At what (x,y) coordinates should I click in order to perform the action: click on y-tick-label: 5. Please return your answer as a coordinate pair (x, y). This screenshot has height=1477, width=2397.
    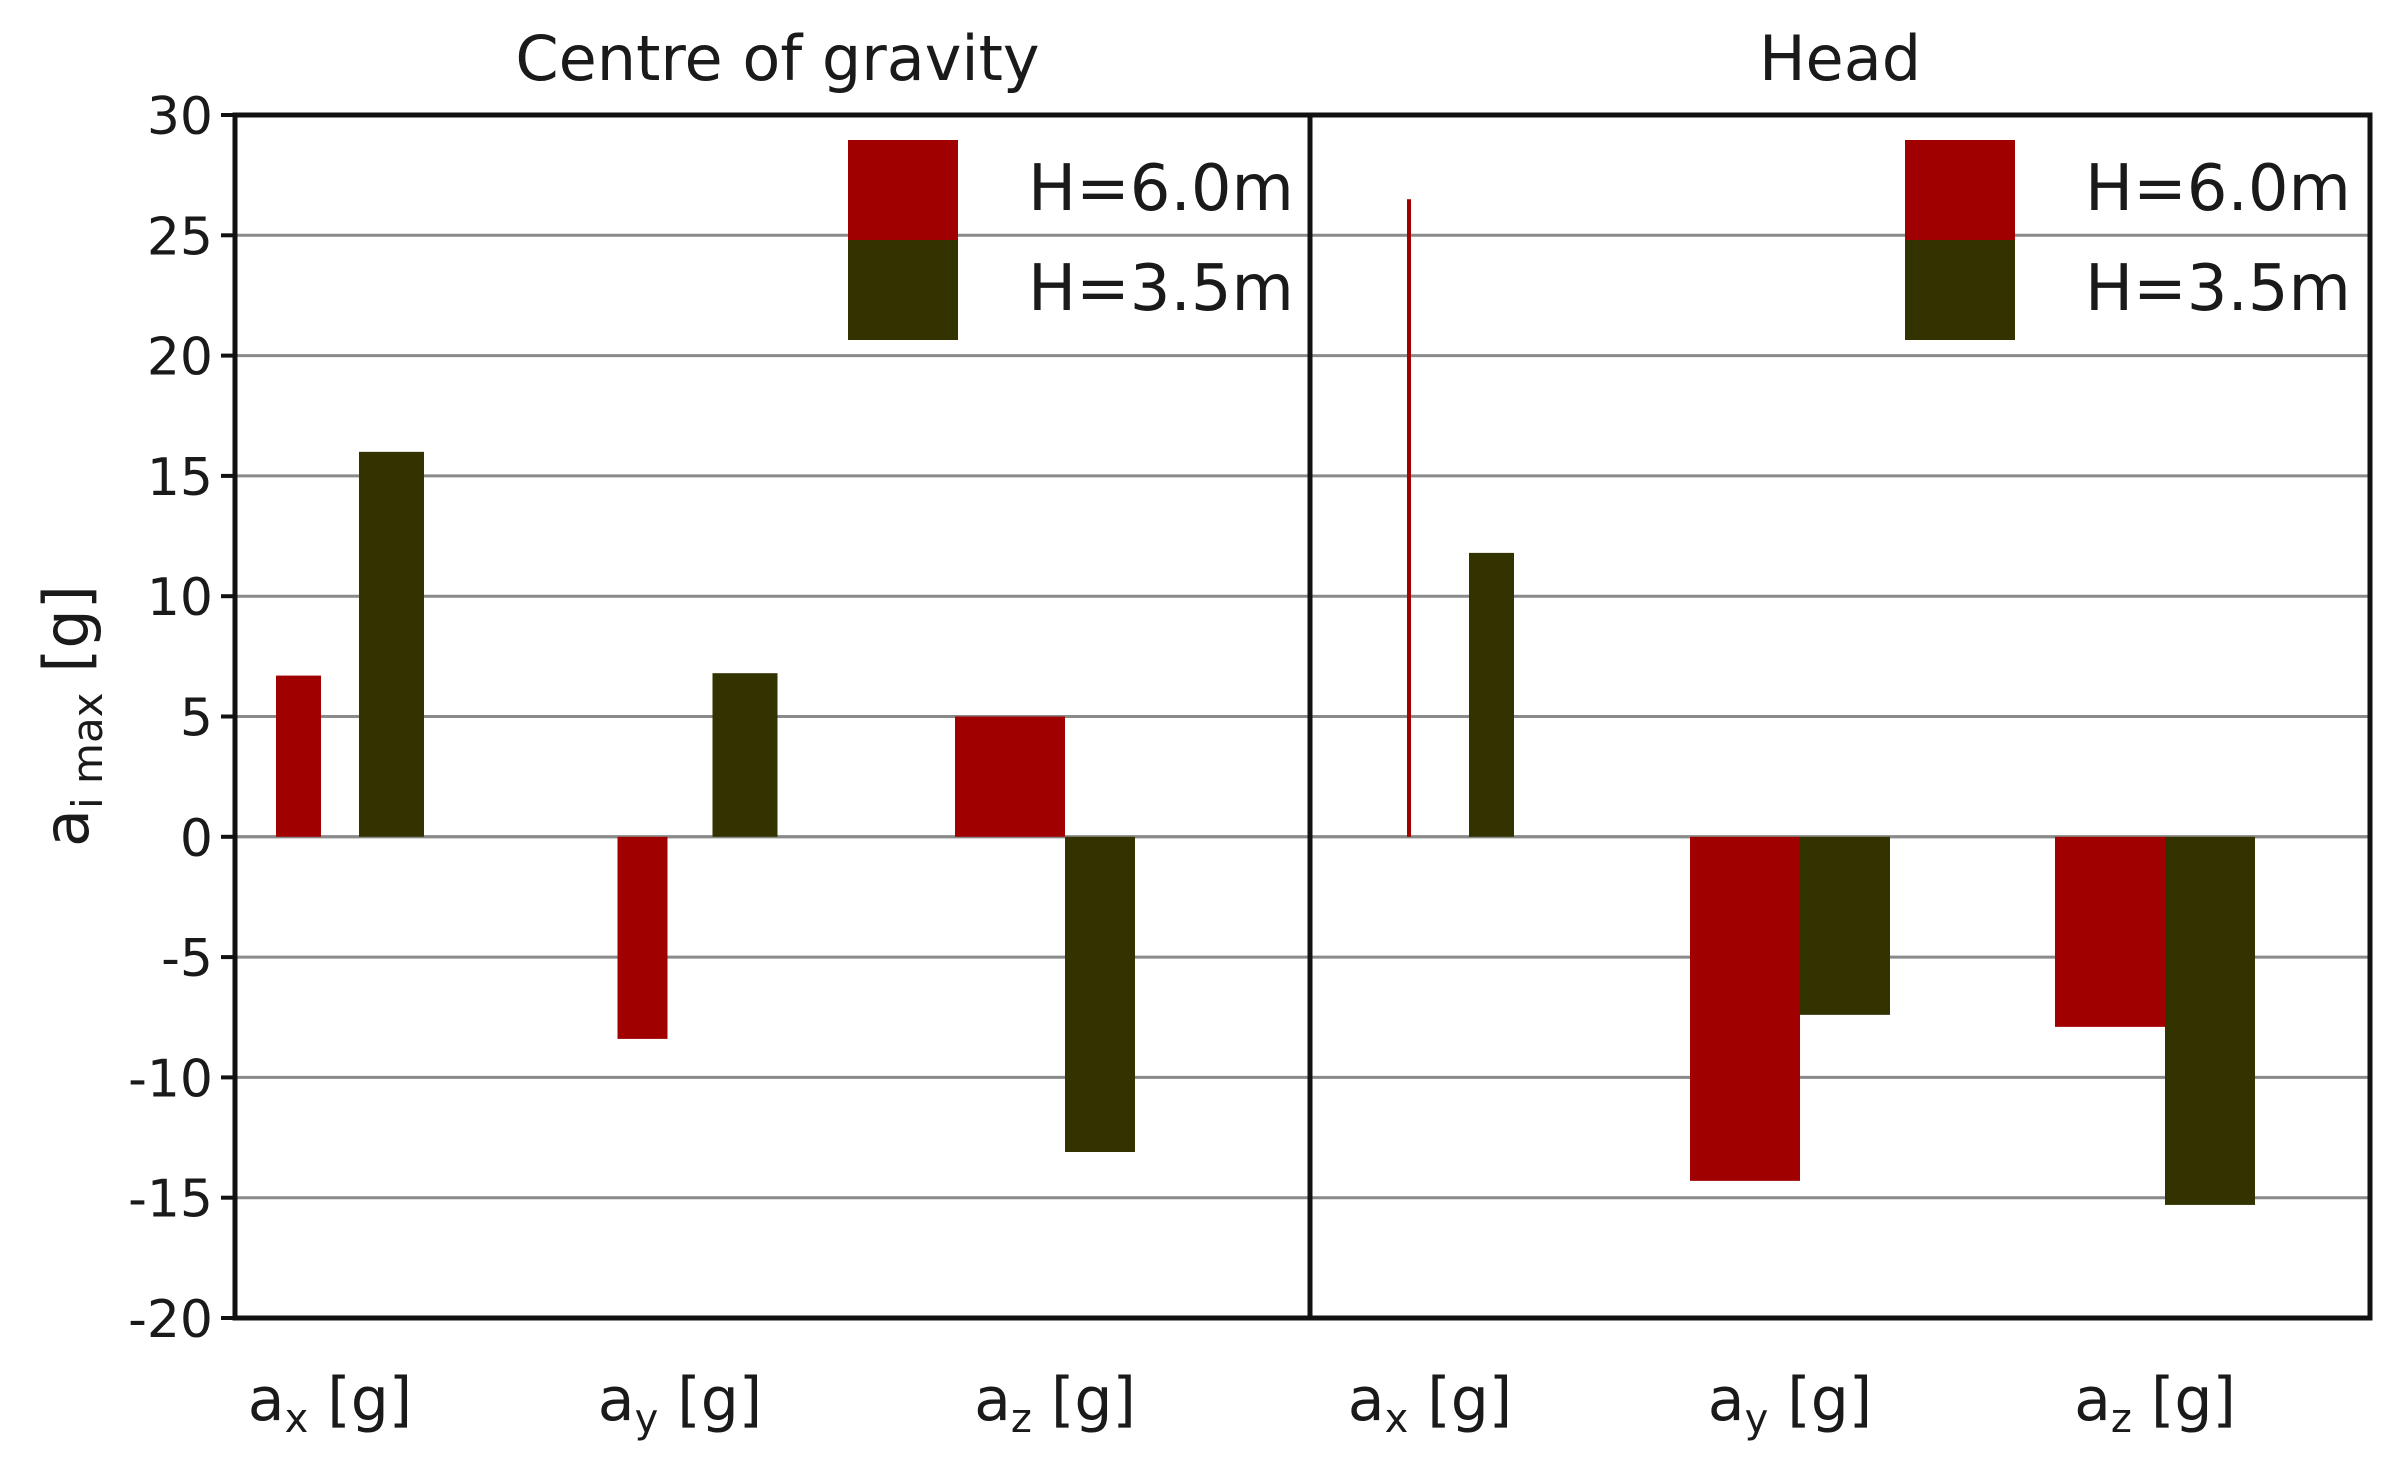
    Looking at the image, I should click on (196, 719).